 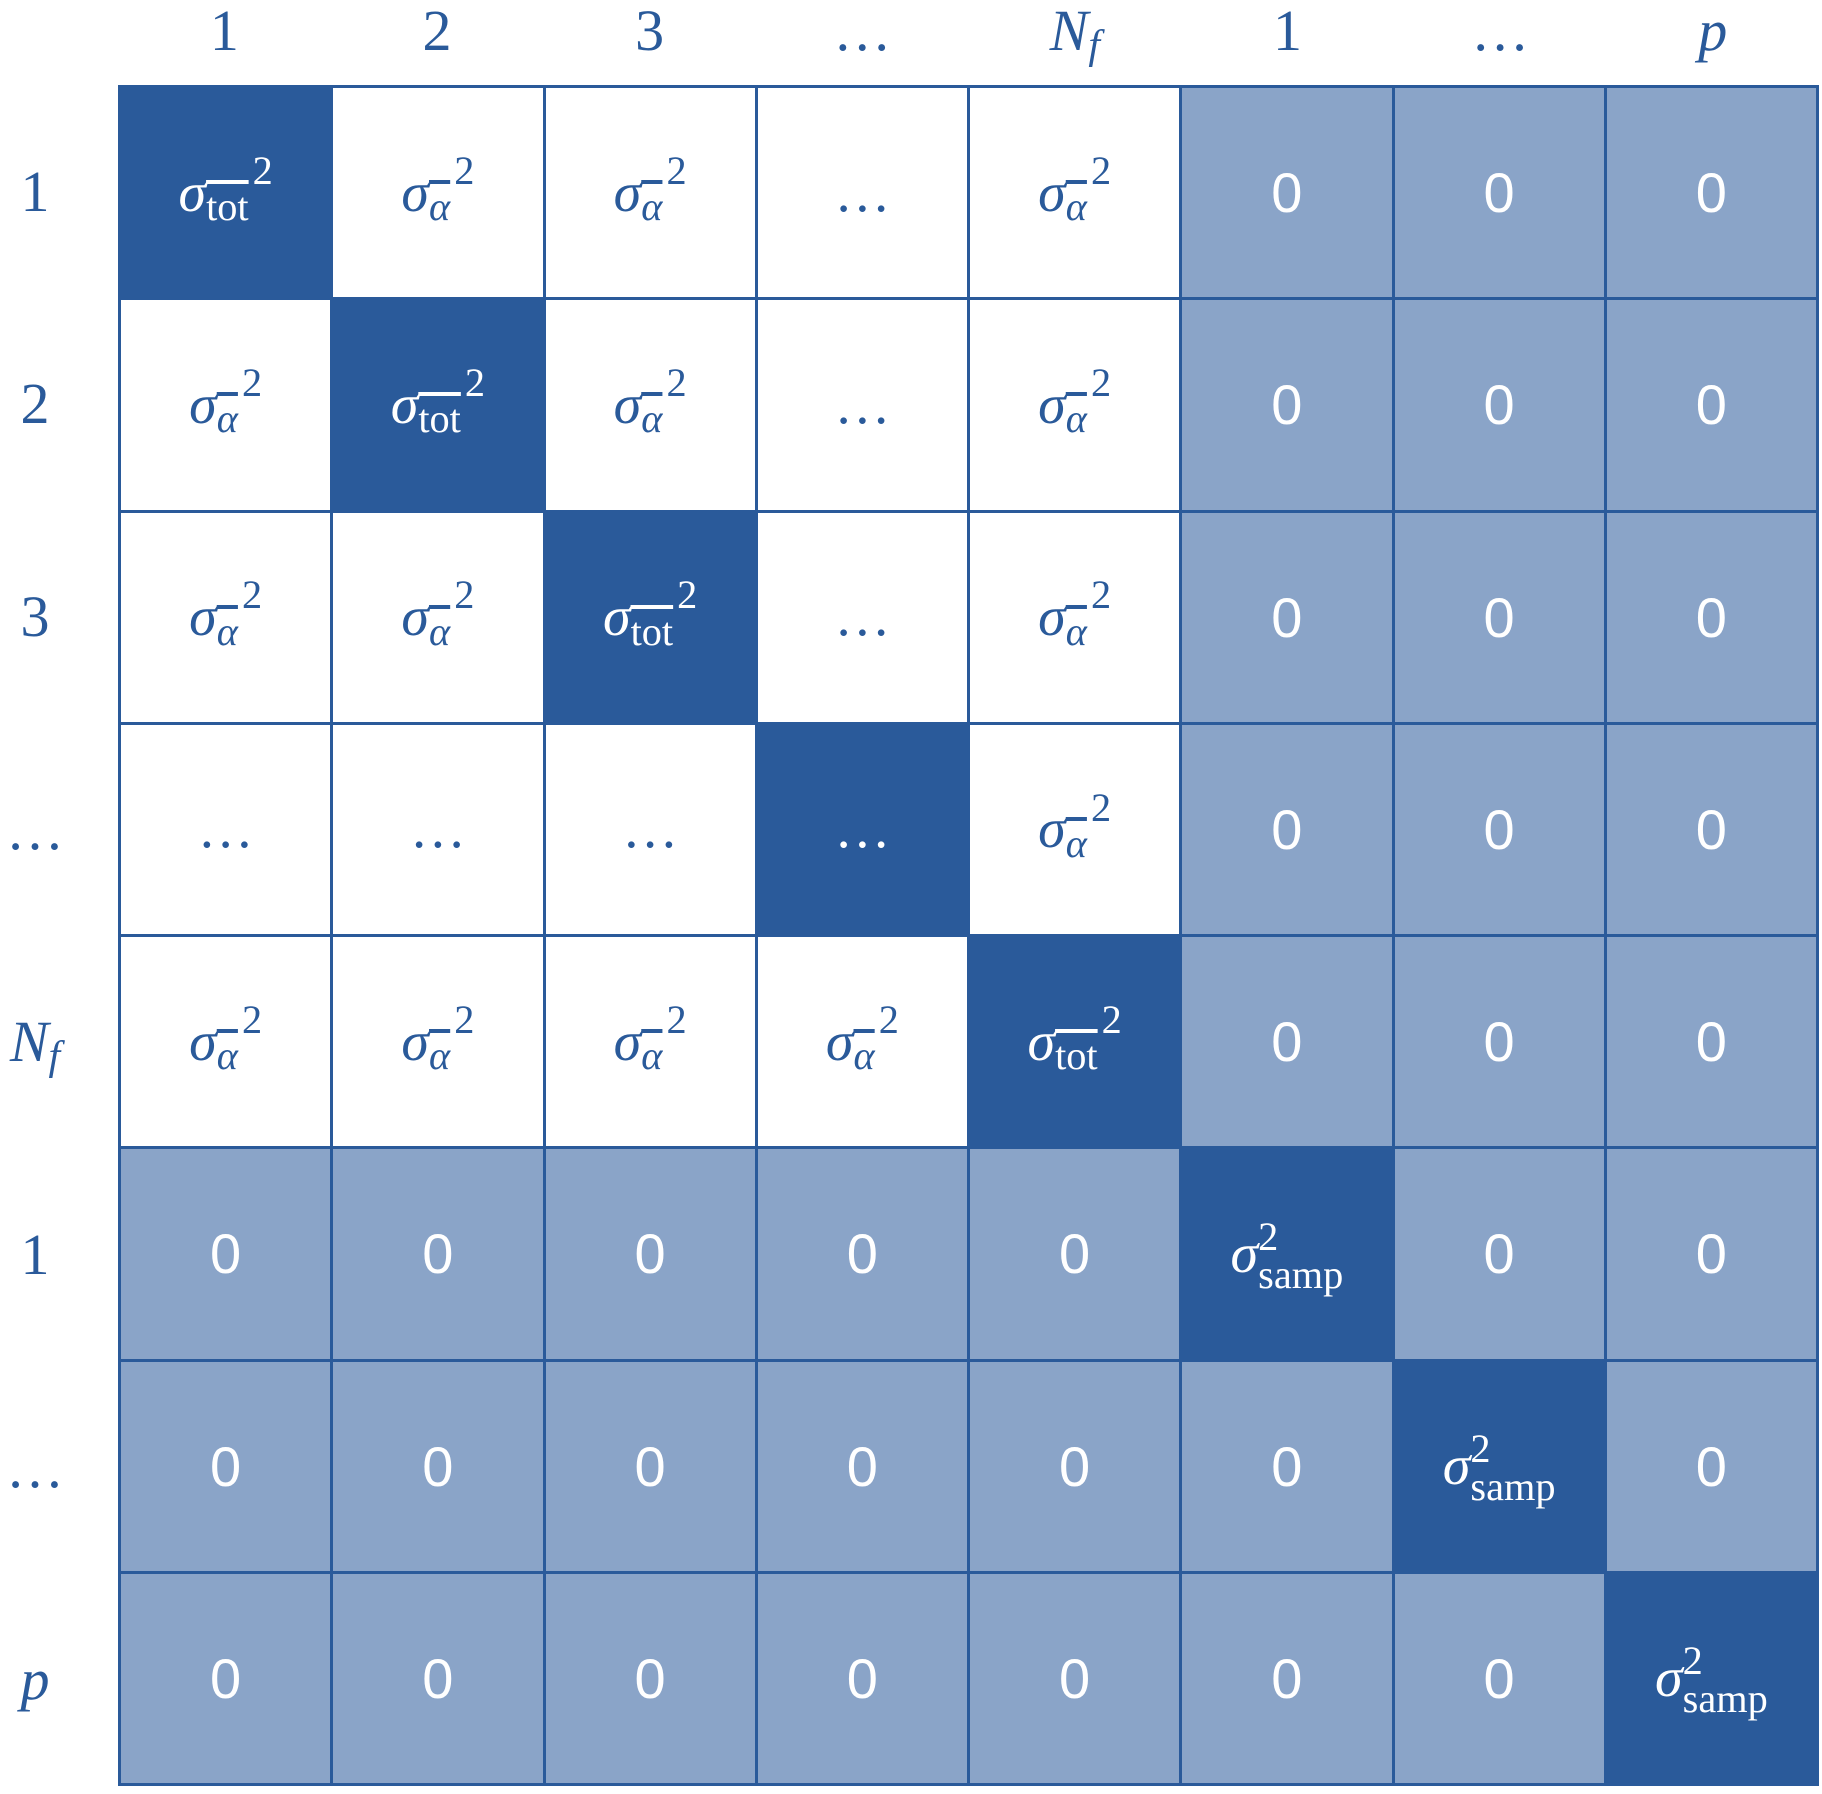 What do you see at coordinates (35, 404) in the screenshot?
I see `row-header: 2` at bounding box center [35, 404].